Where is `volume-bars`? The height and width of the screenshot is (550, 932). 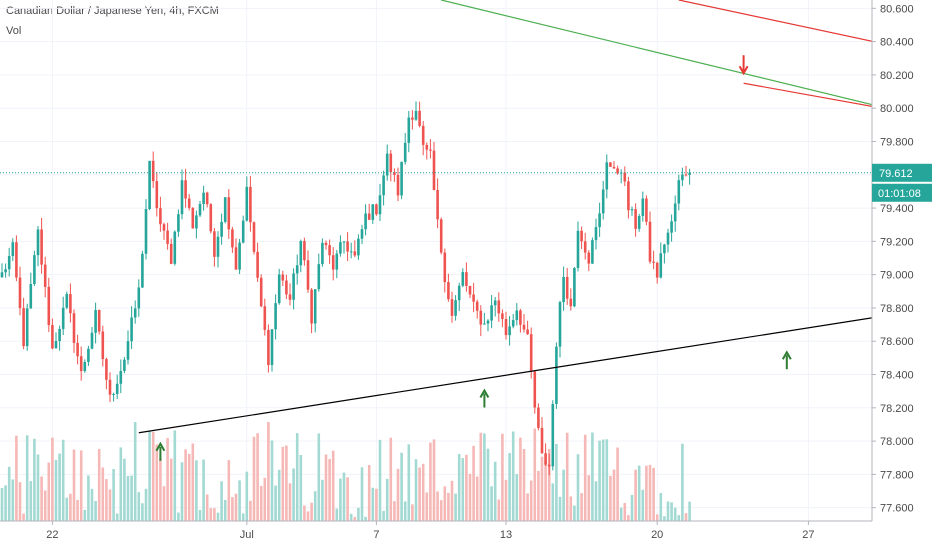 volume-bars is located at coordinates (345, 471).